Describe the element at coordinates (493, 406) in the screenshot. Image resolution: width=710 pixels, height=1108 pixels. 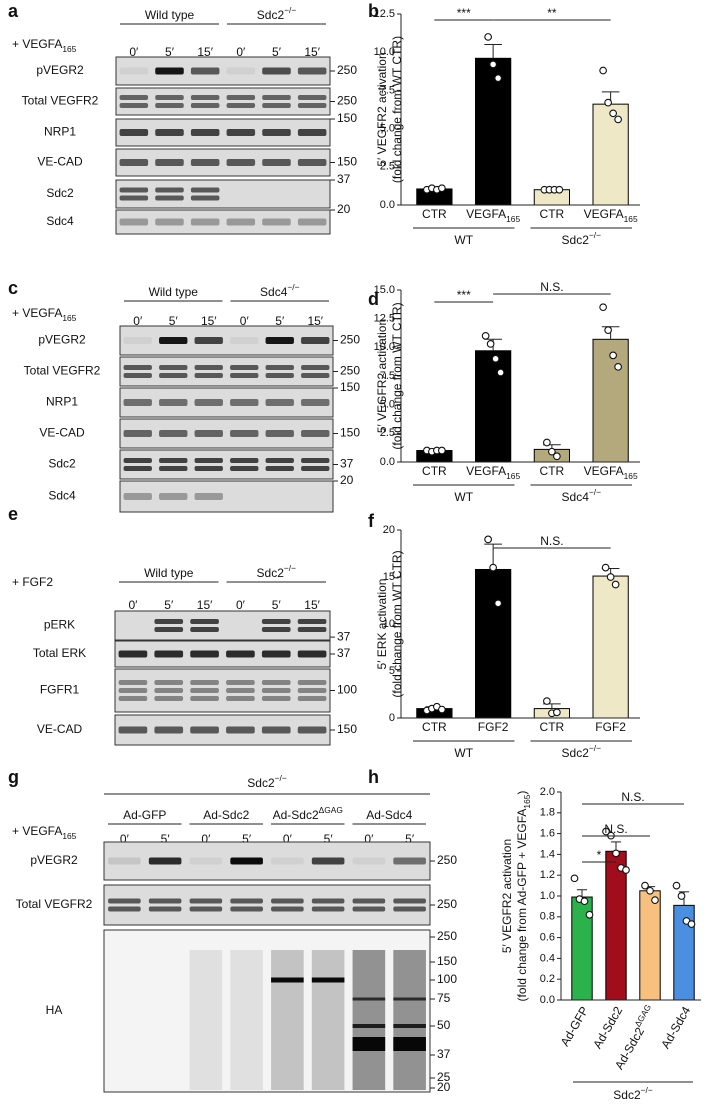
I see `bar` at that location.